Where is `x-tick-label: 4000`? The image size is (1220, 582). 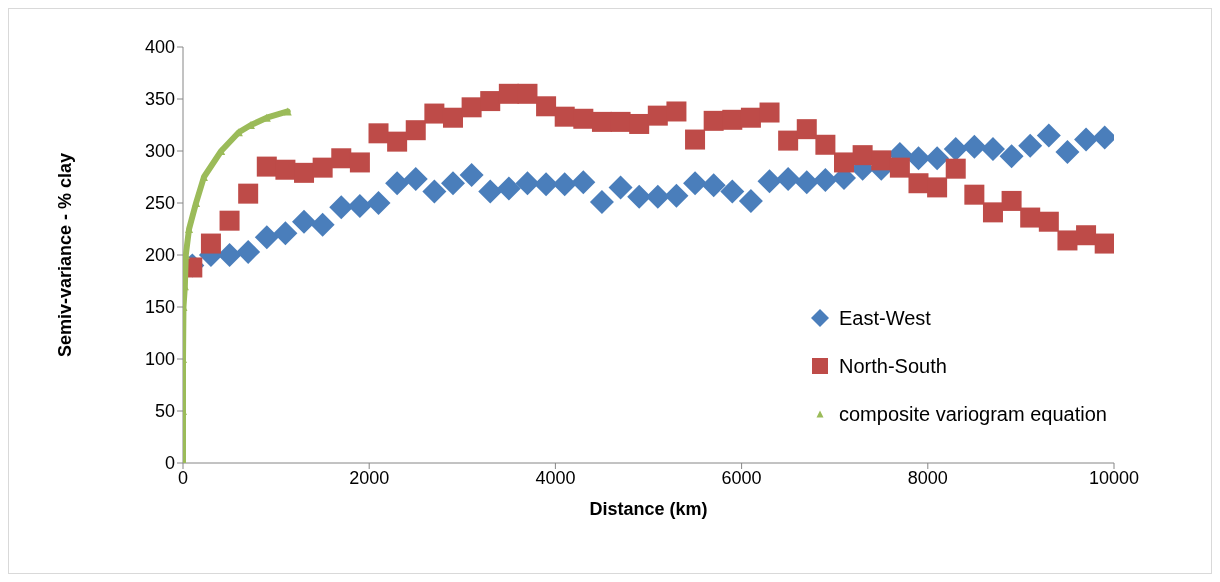
x-tick-label: 4000 is located at coordinates (555, 477).